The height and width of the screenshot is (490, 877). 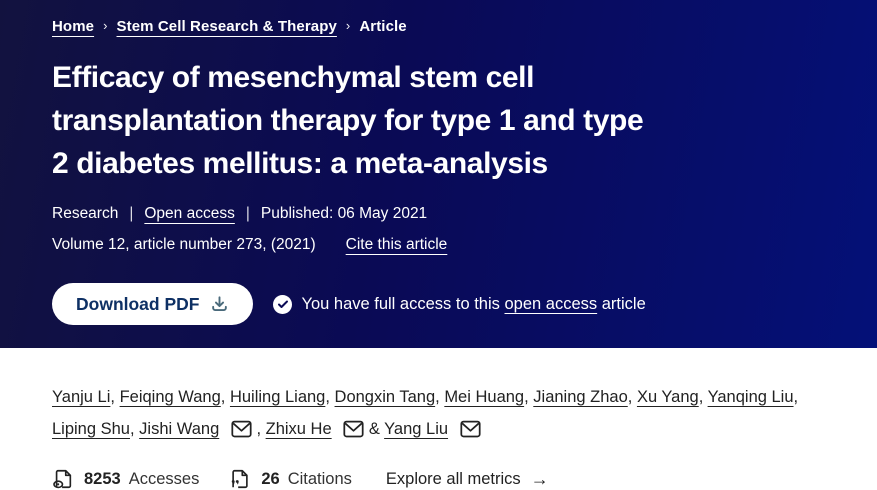 I want to click on check-circle-icon, so click(x=283, y=304).